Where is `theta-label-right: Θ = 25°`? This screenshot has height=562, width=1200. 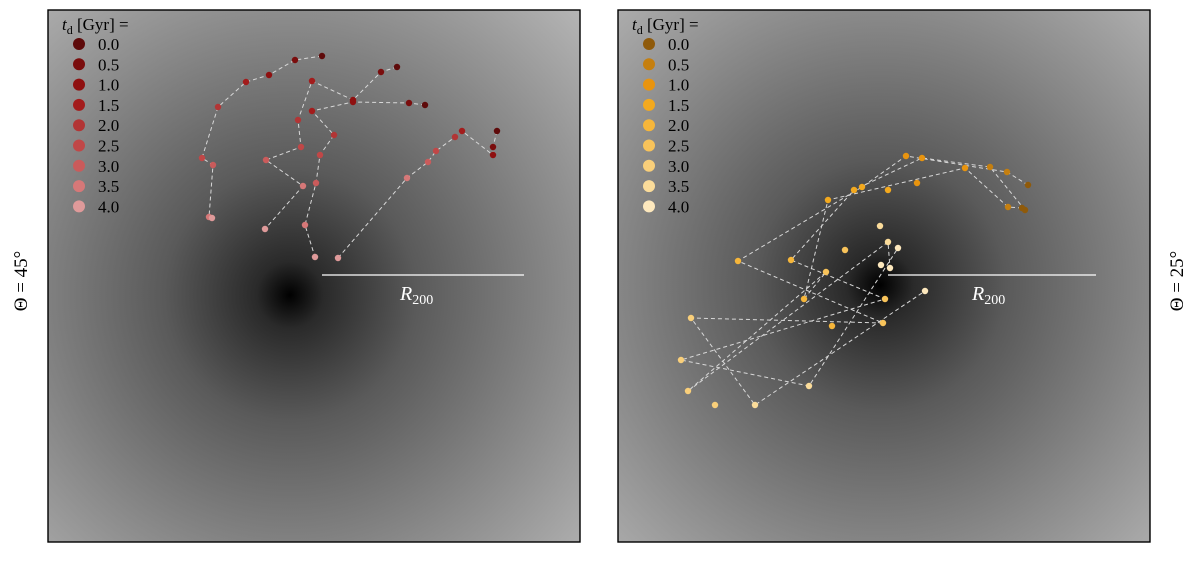
theta-label-right: Θ = 25° is located at coordinates (1177, 281).